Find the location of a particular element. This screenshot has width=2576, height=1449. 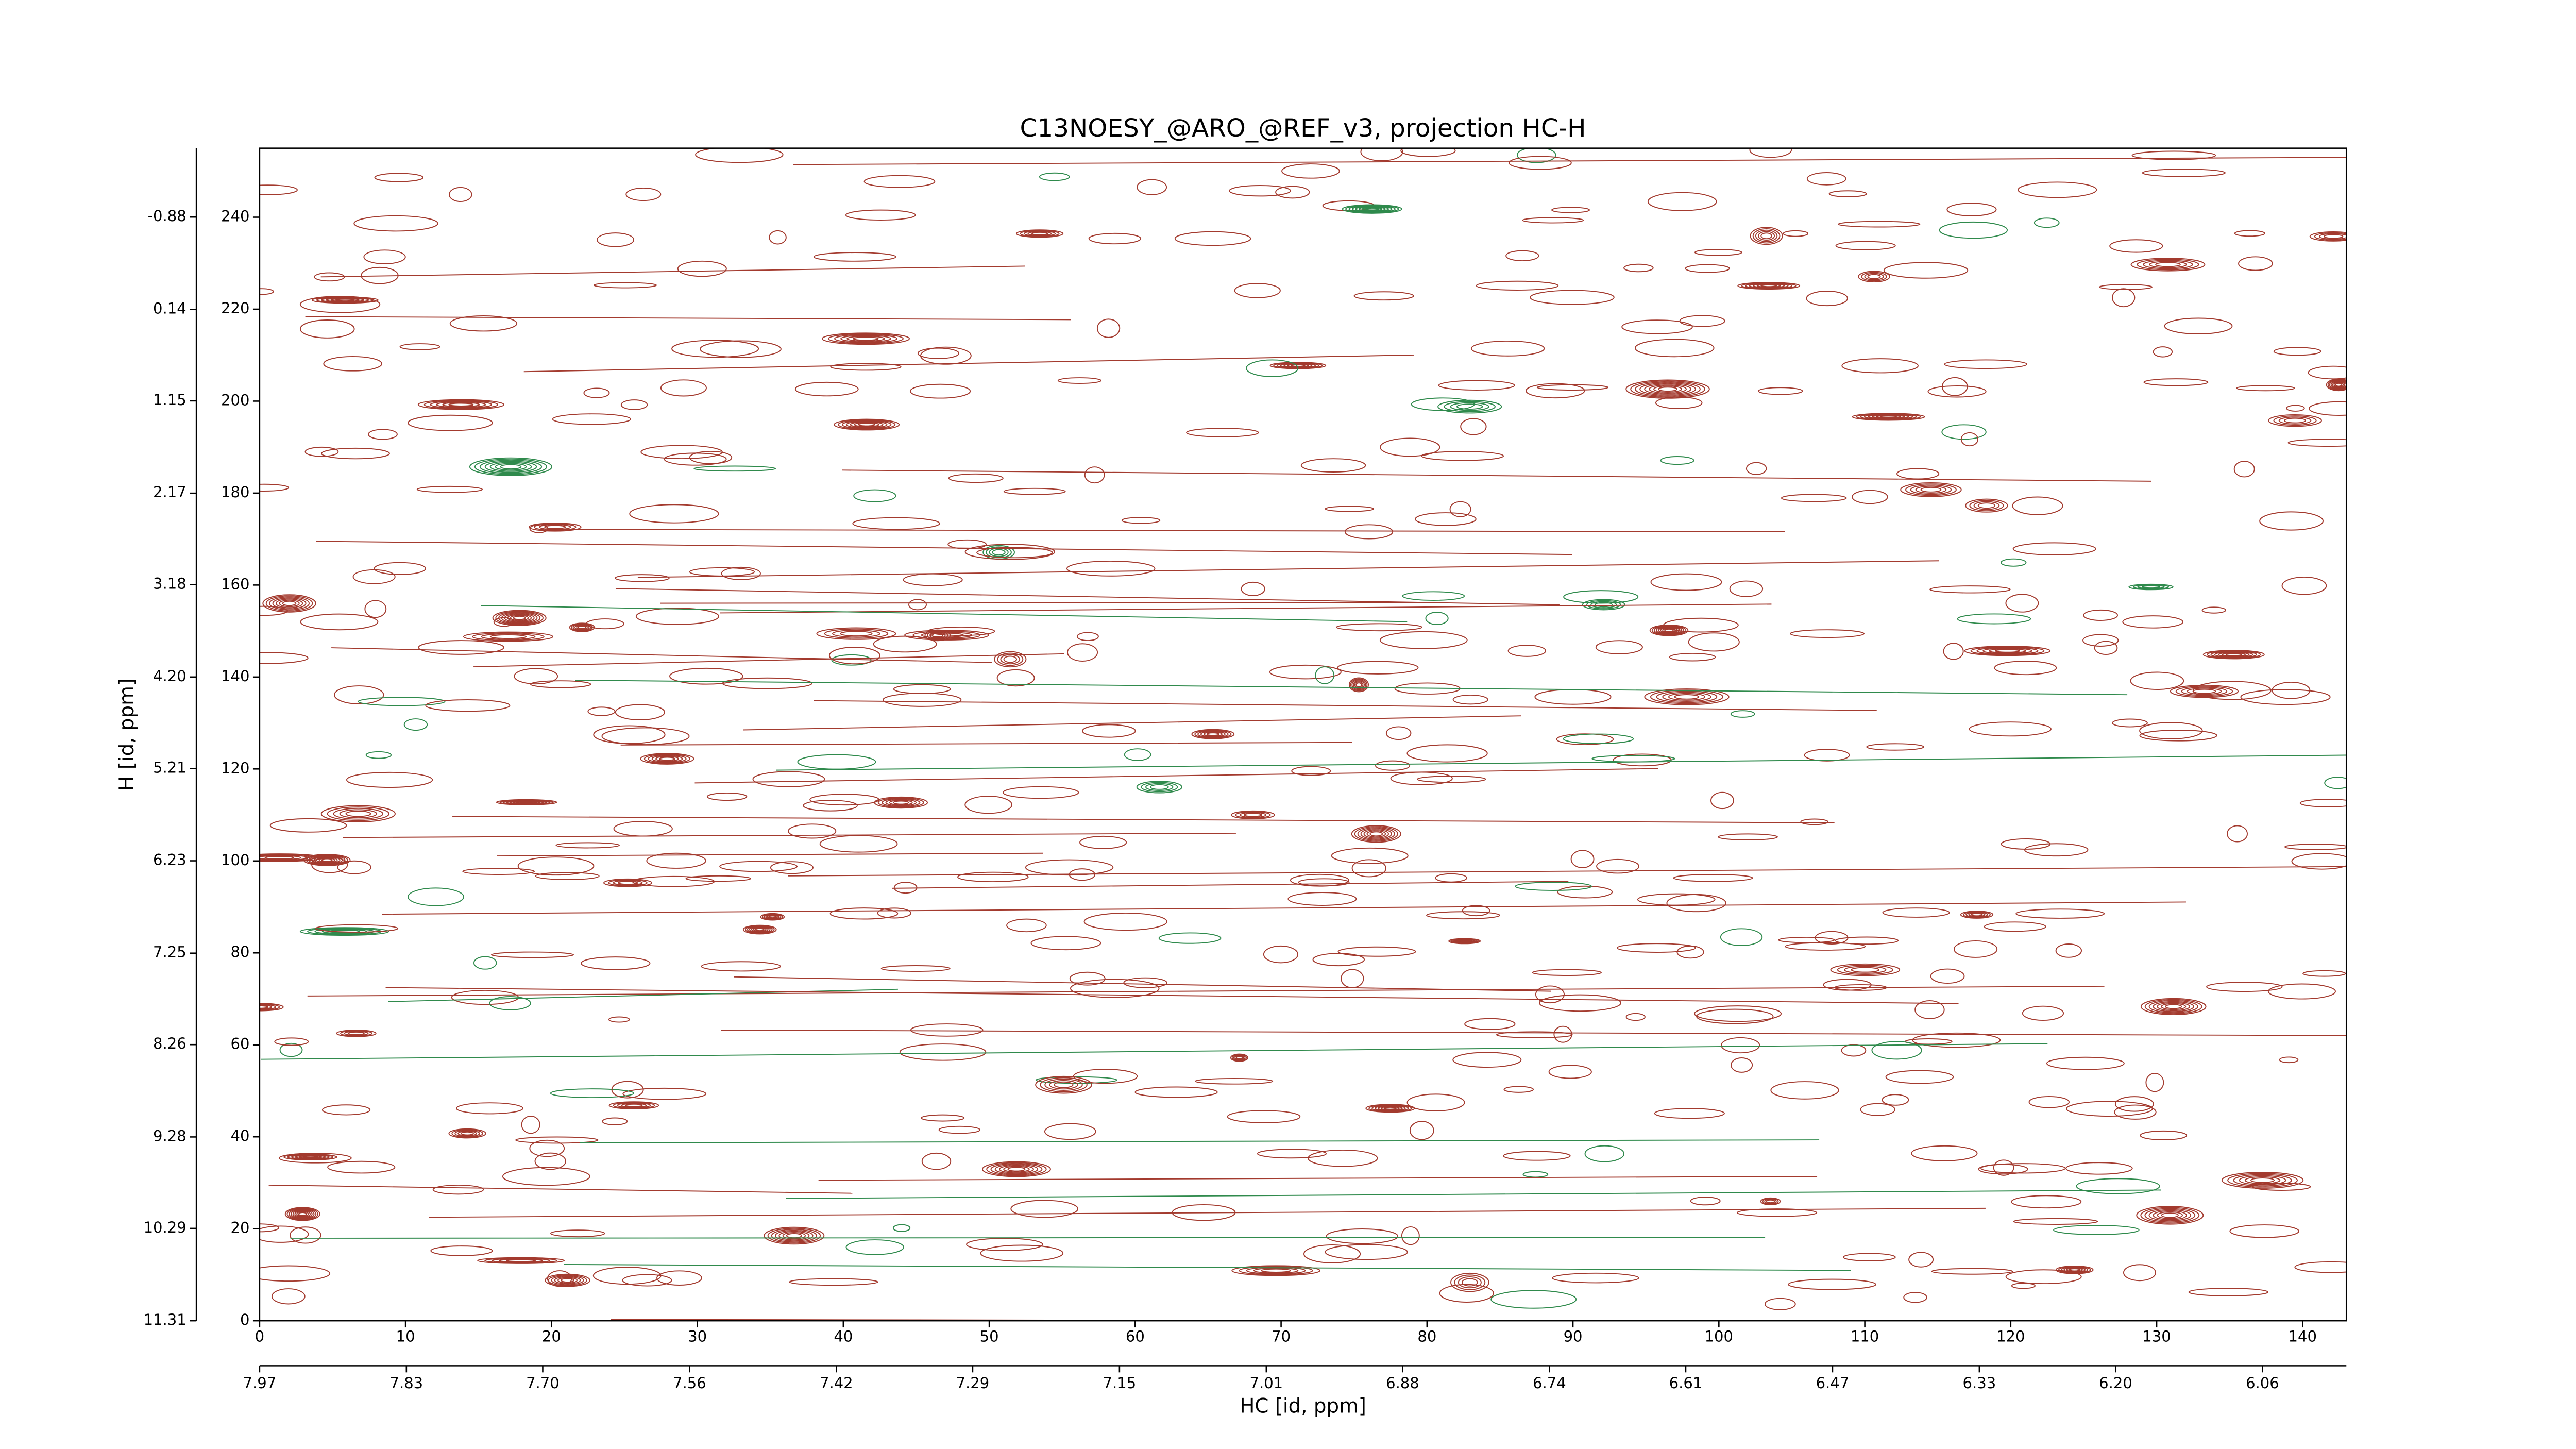

y-tick-label: 60 is located at coordinates (240, 1044).